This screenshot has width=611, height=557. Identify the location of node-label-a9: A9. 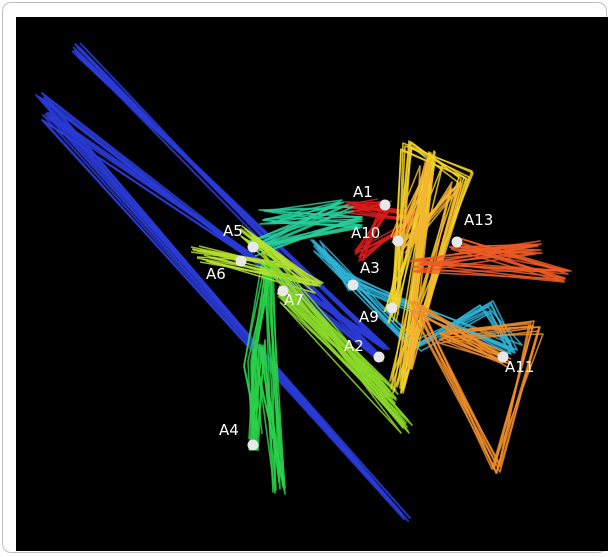
(369, 317).